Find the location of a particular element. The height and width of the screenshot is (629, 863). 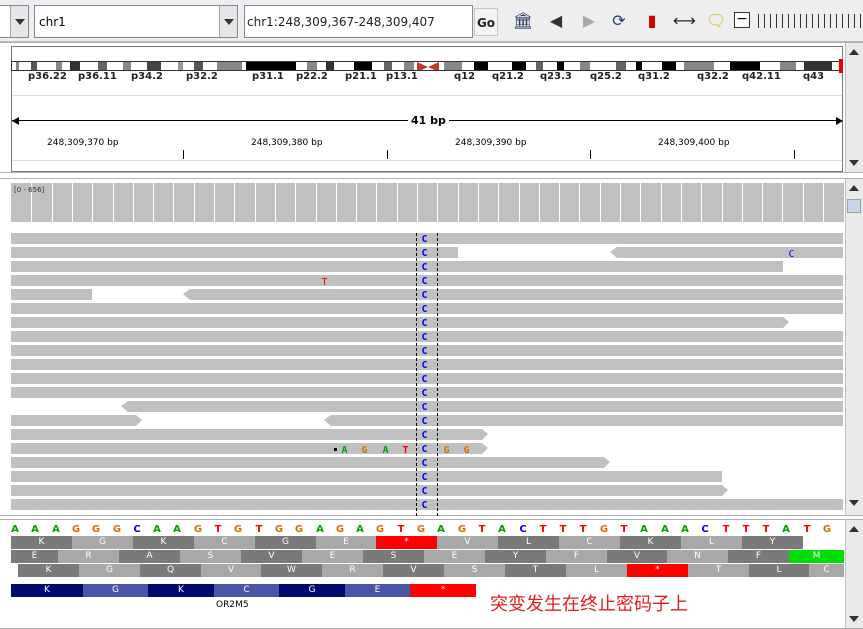

chromosome-ideogram is located at coordinates (427, 66).